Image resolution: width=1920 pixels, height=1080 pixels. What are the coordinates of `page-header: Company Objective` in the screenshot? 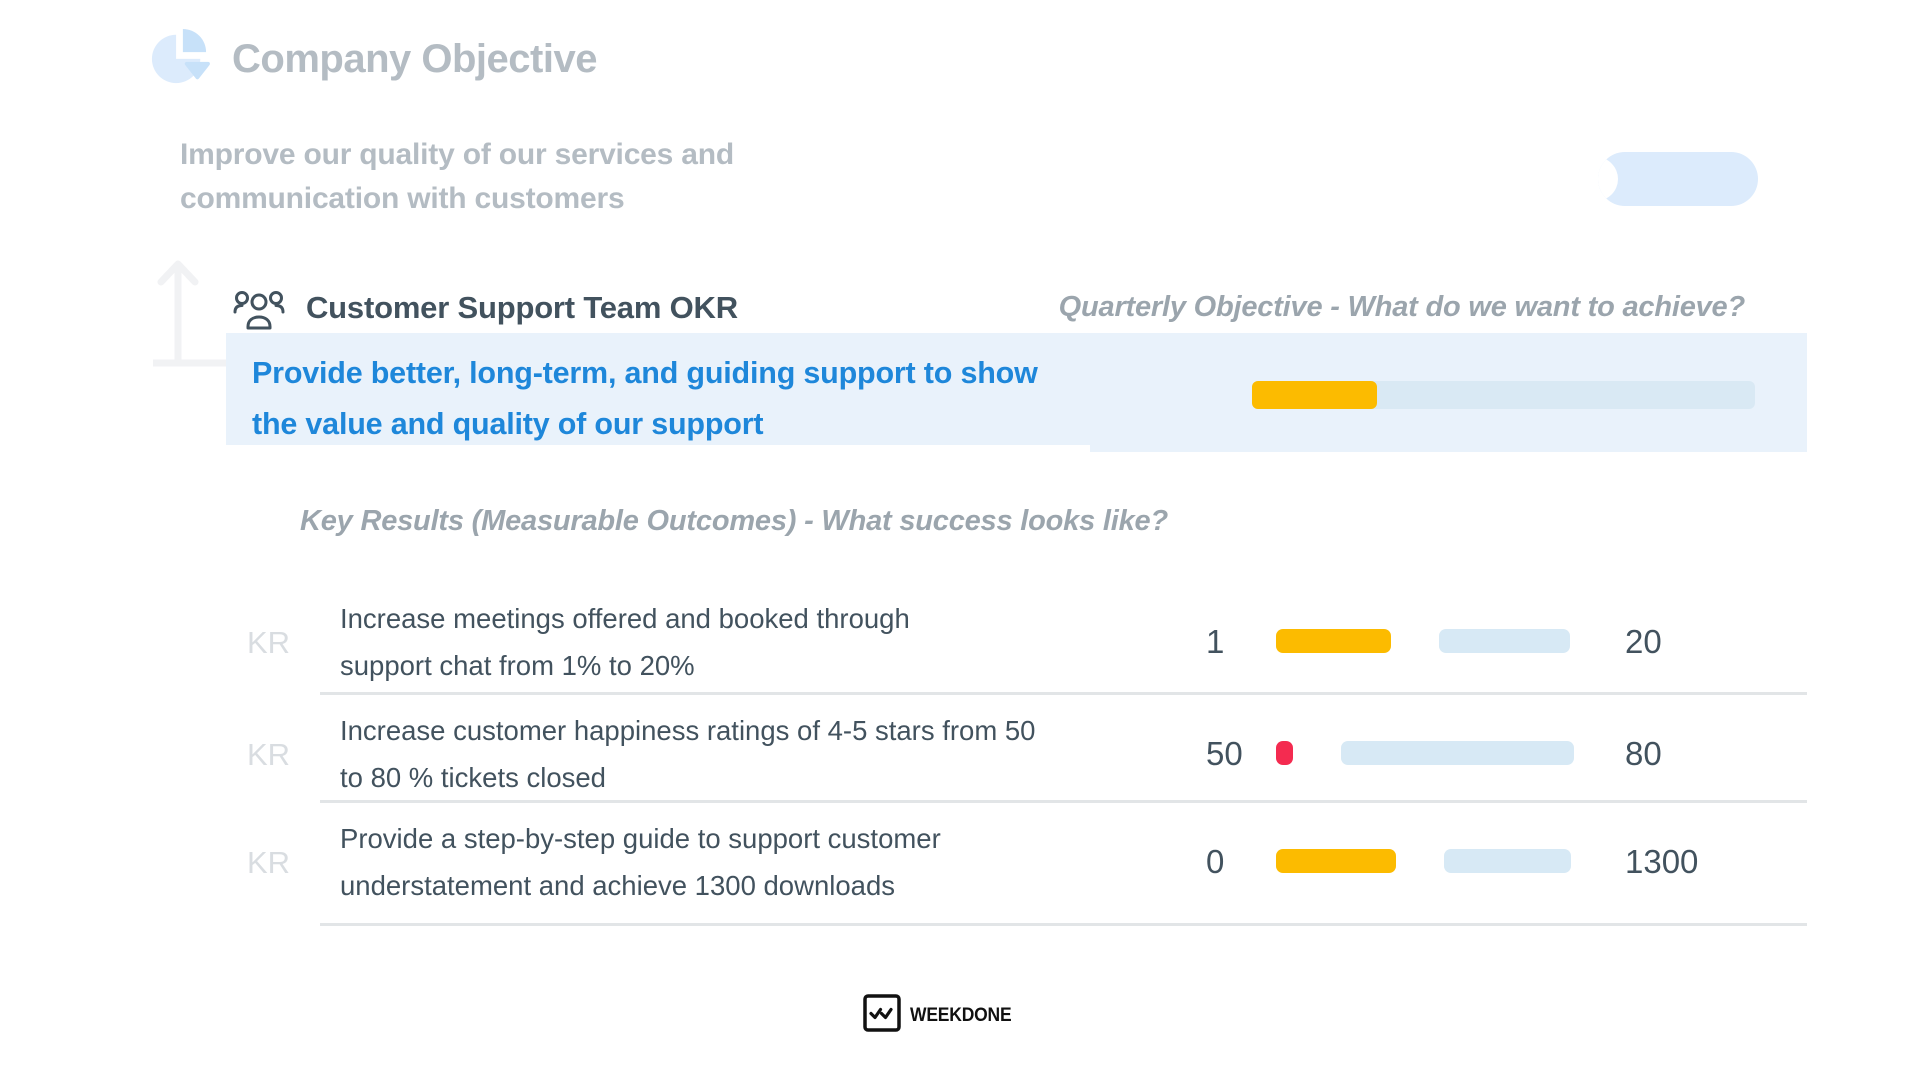 It's located at (372, 59).